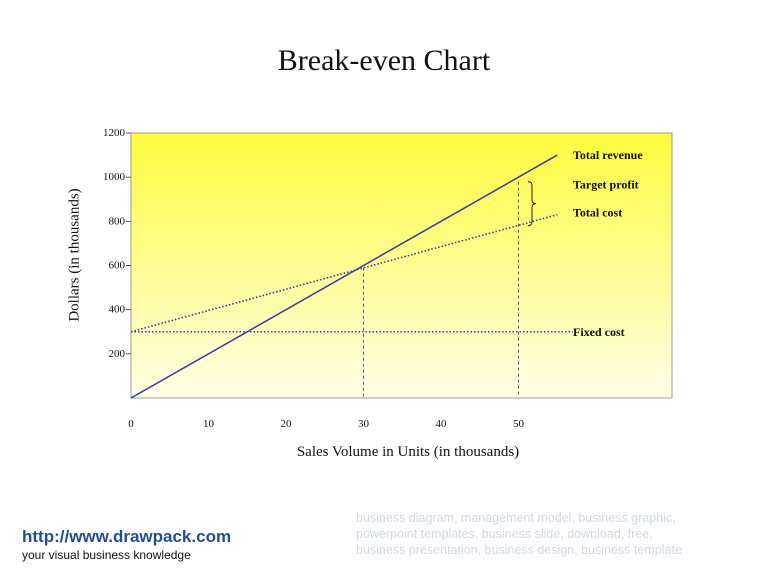  I want to click on x-tick-label: 10, so click(209, 424).